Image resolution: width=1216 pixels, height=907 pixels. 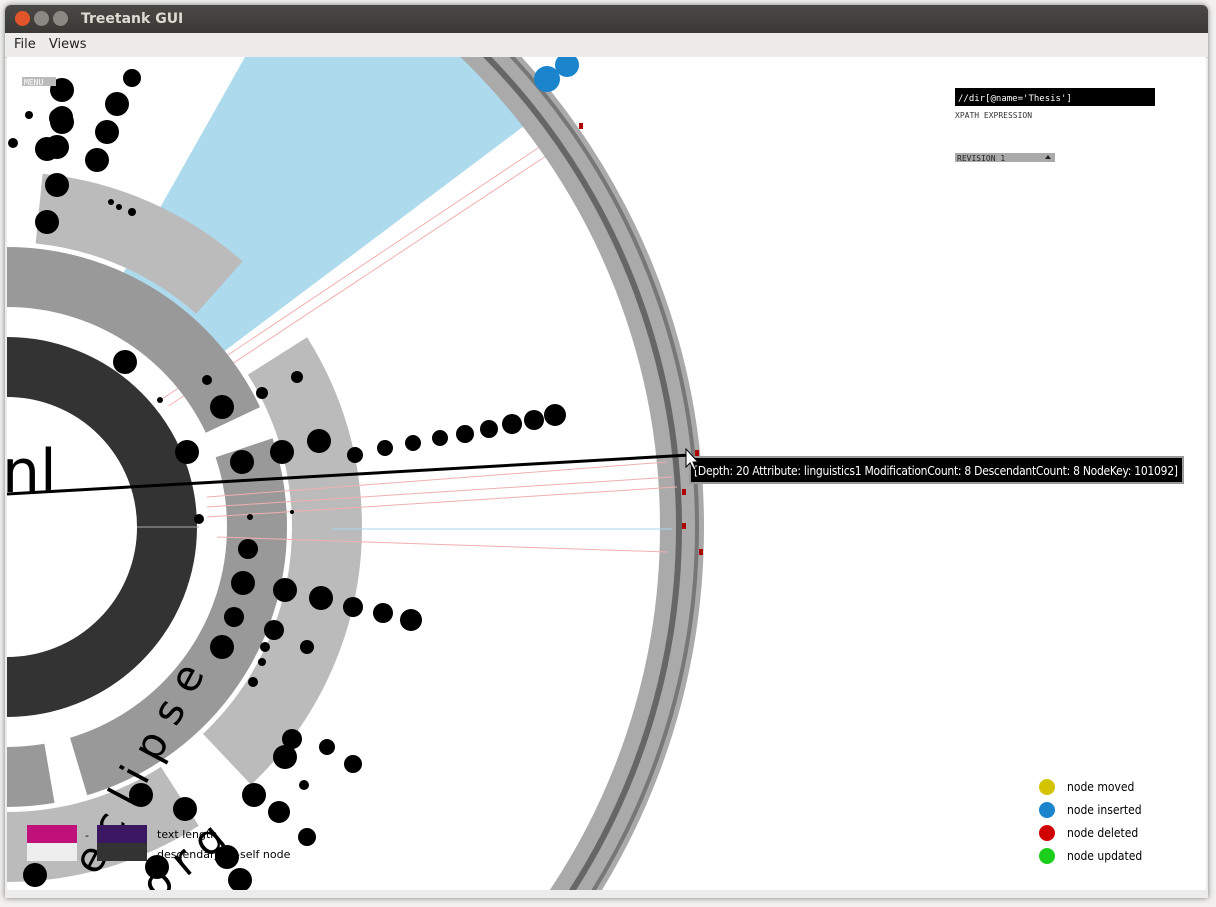 I want to click on revision-dropdown, so click(x=1005, y=157).